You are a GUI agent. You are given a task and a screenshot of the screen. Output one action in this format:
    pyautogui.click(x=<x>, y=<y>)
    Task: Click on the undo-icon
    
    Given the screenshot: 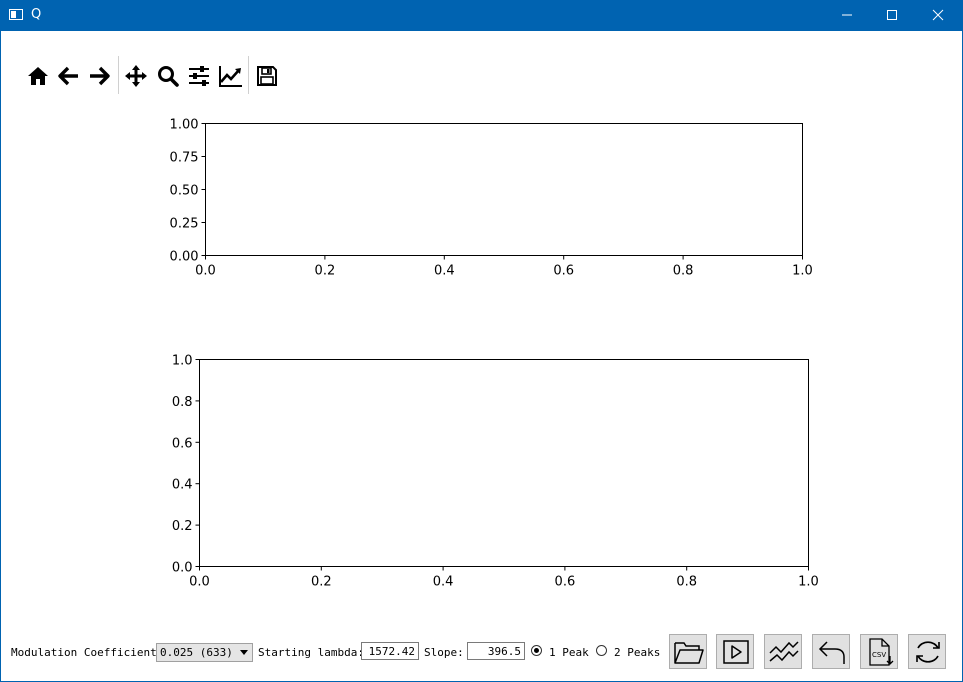 What is the action you would take?
    pyautogui.click(x=831, y=652)
    